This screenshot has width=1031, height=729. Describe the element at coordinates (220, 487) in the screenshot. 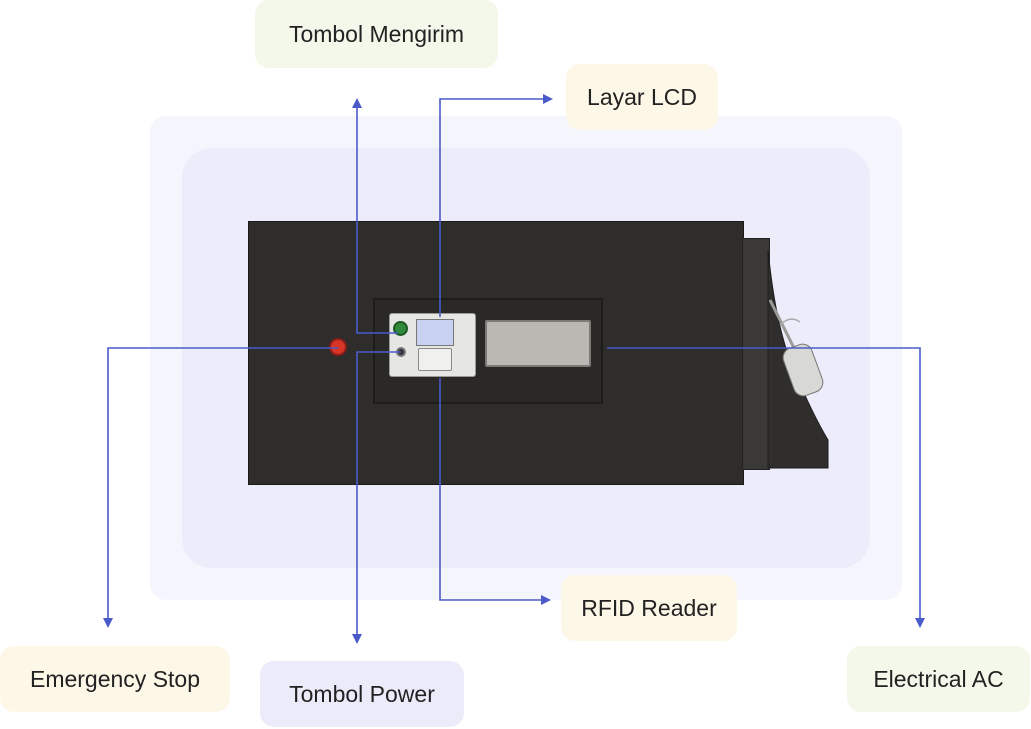

I see `connector-emergency-stop` at that location.